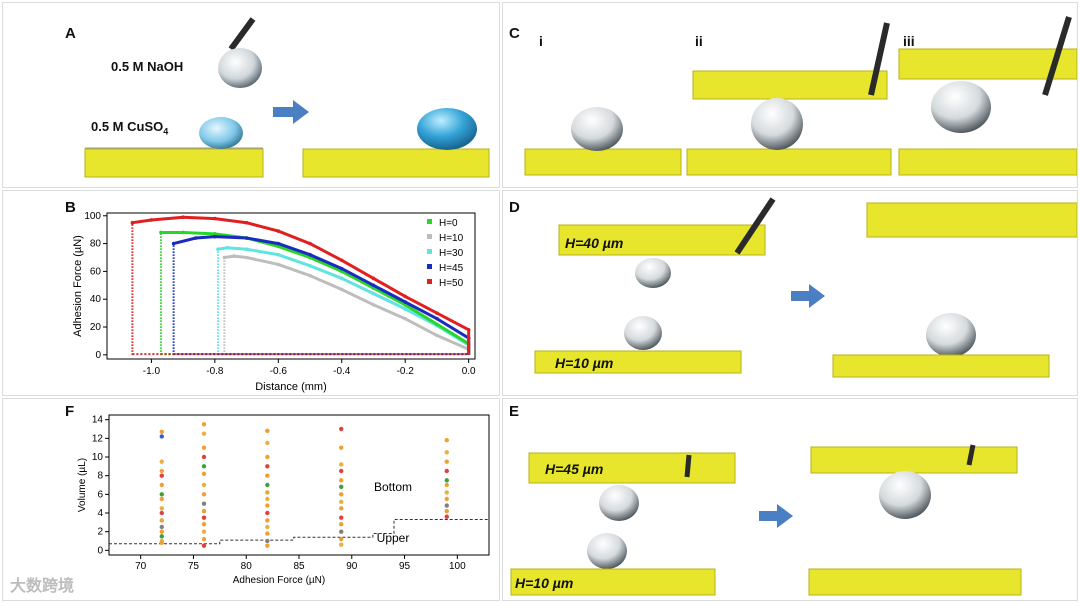  I want to click on panel-c-label: C, so click(514, 33).